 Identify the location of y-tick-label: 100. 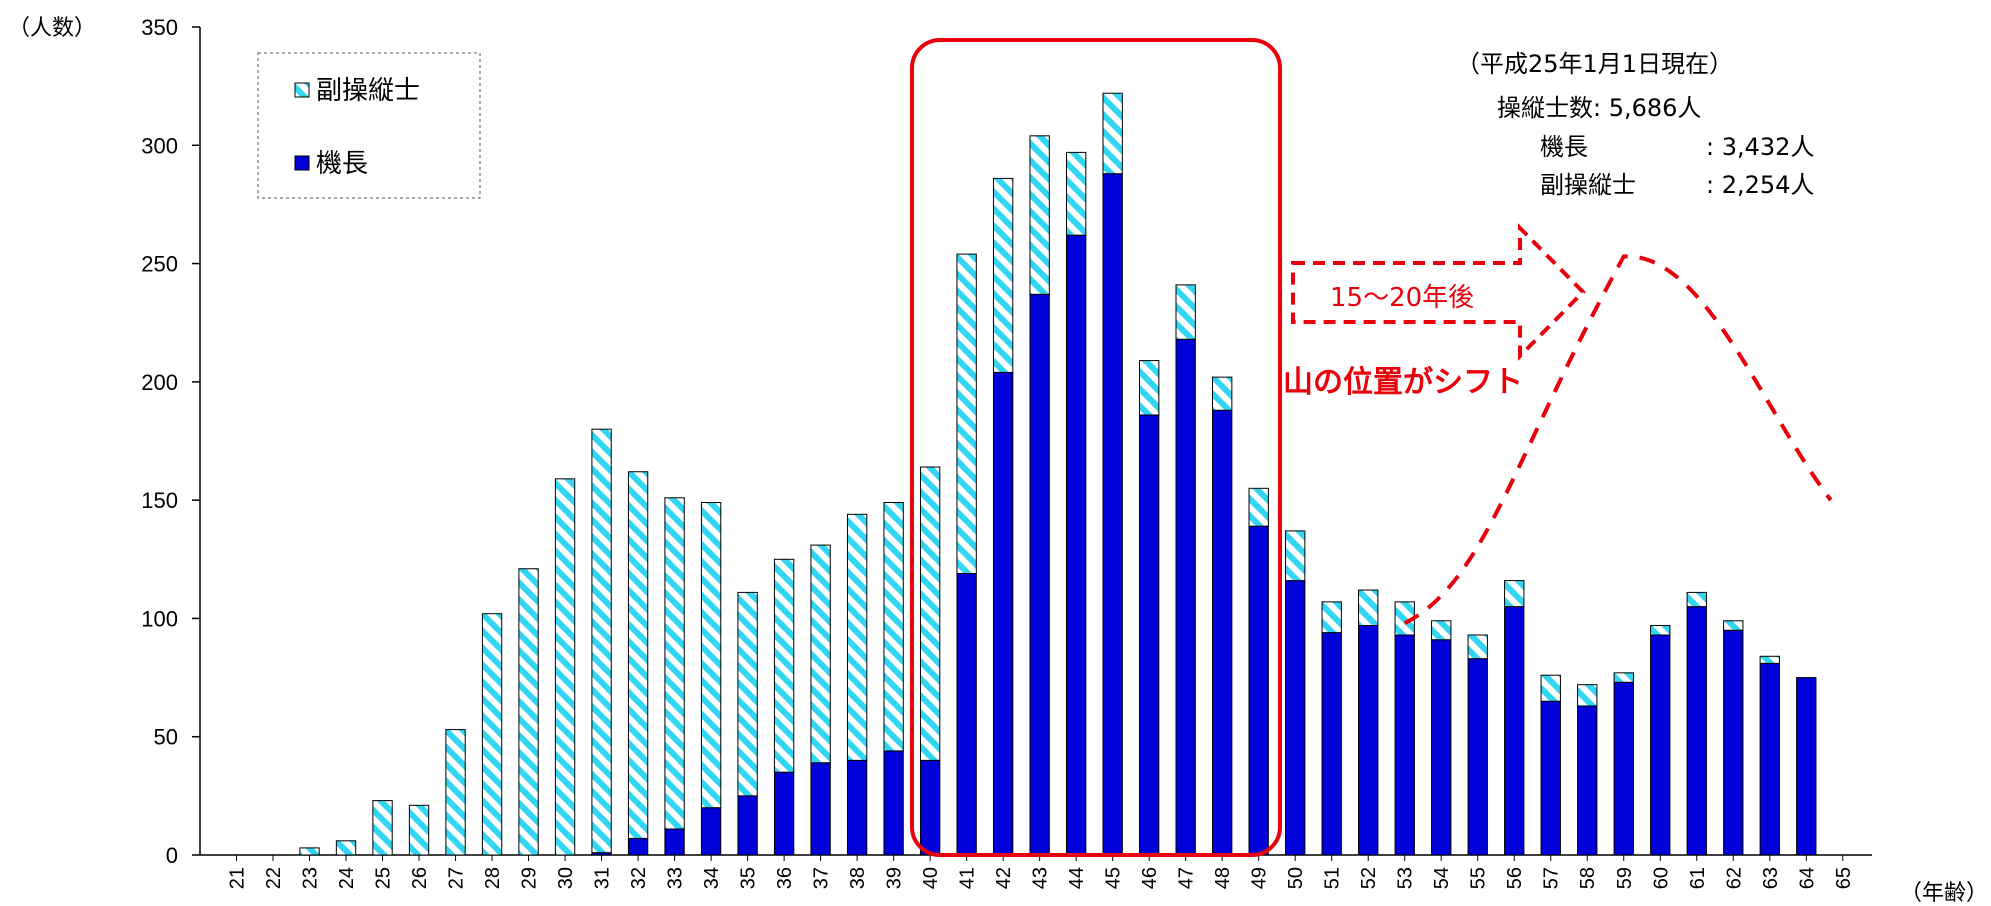
(159, 618).